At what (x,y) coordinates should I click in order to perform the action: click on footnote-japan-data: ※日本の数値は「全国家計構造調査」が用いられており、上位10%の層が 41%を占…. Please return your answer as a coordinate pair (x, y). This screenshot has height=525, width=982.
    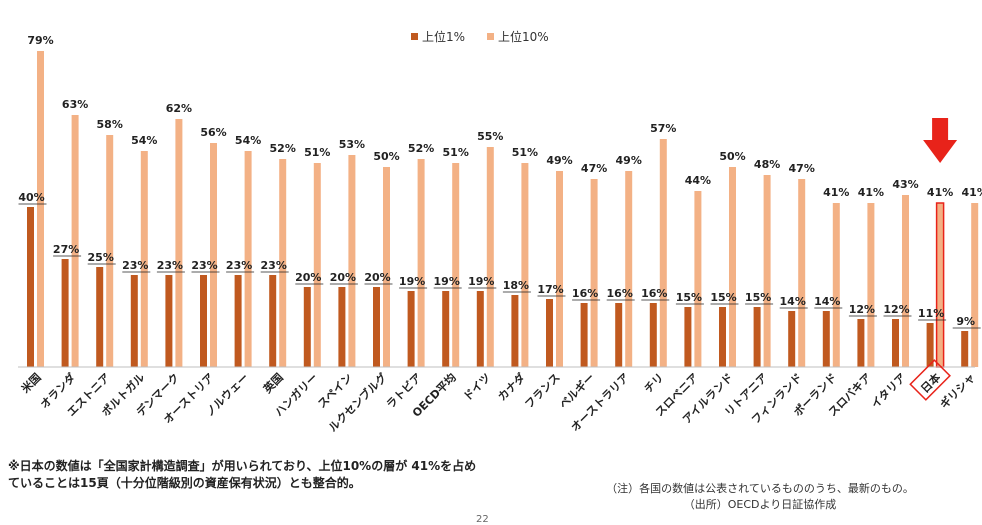
    Looking at the image, I should click on (242, 474).